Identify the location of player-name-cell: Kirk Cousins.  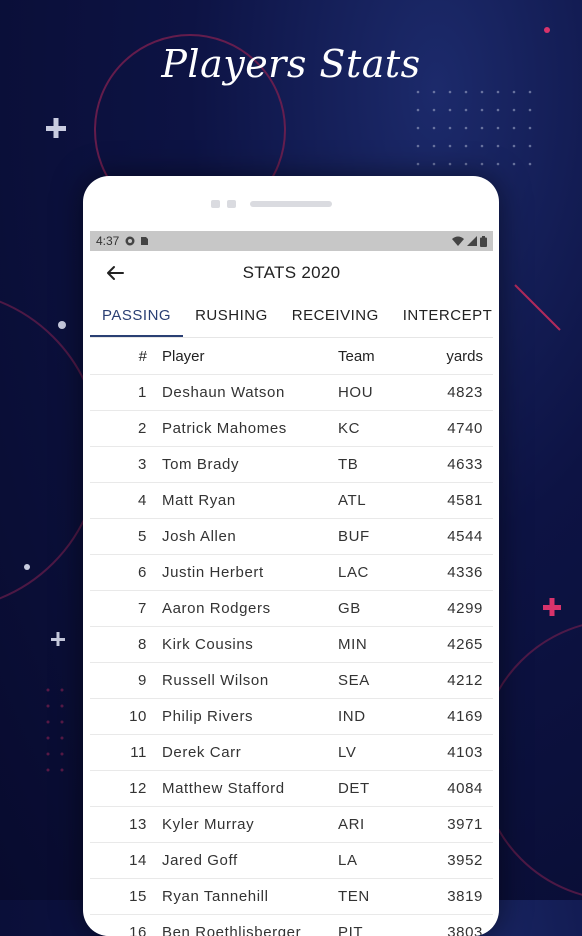
(249, 645).